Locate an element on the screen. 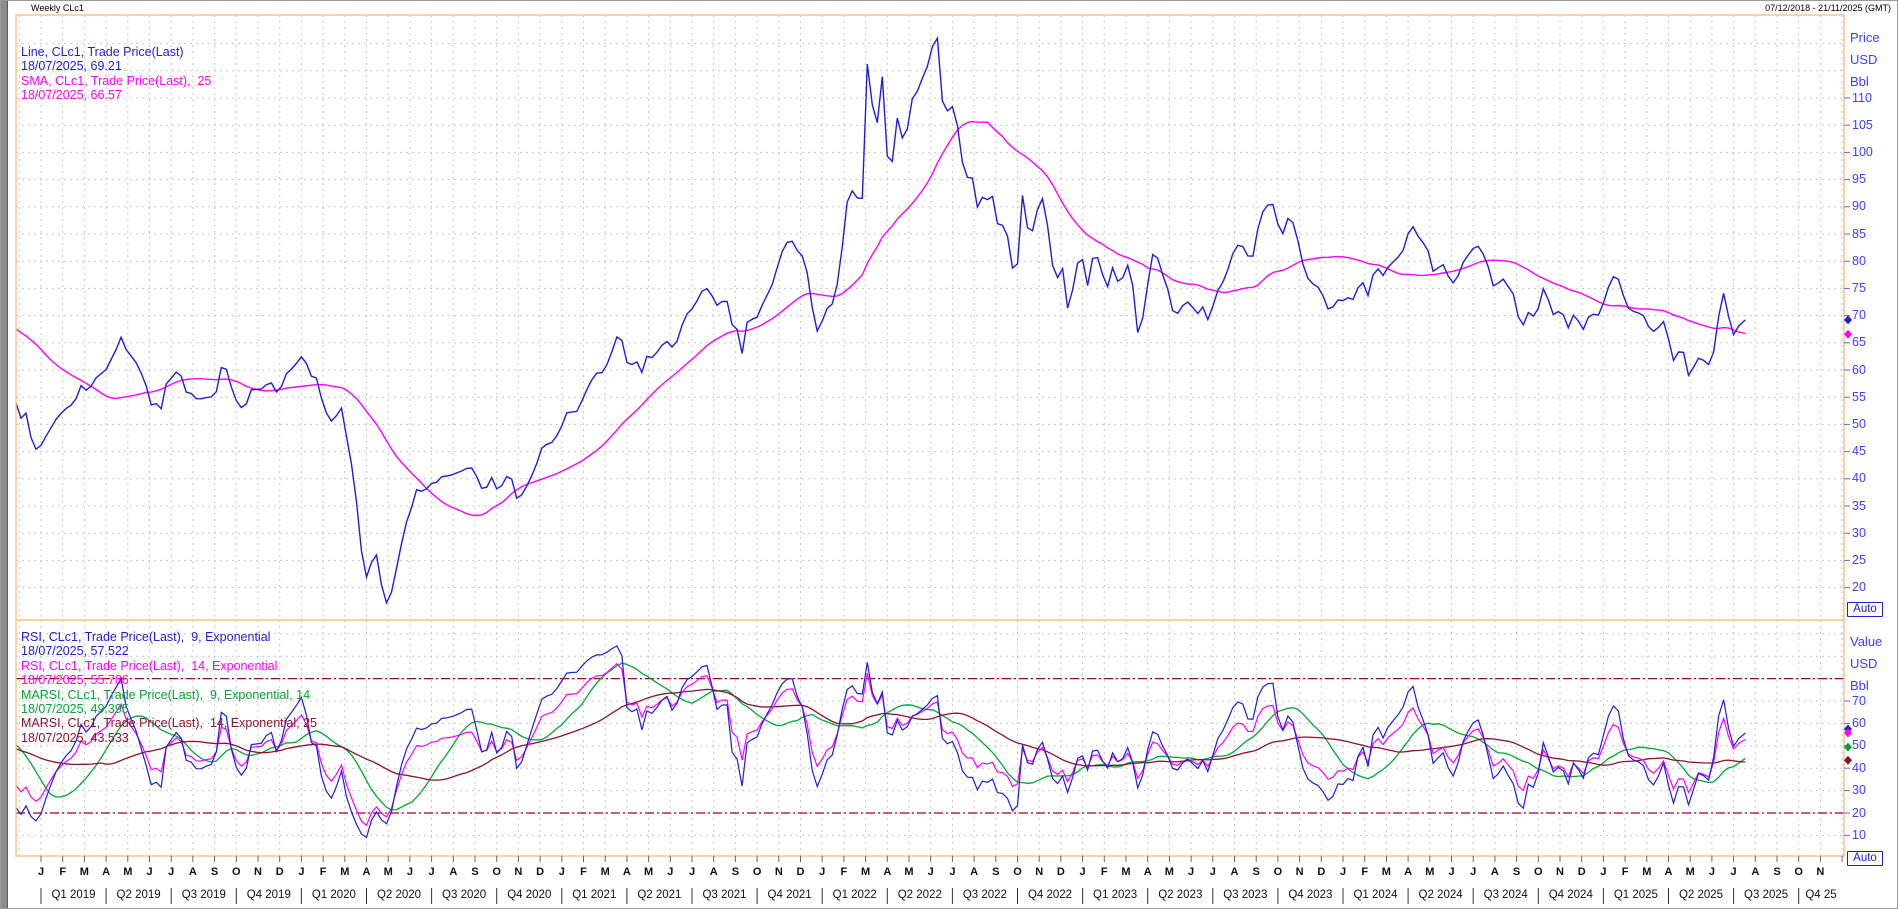 The image size is (1898, 909). price-axis-tick: 90 is located at coordinates (1859, 206).